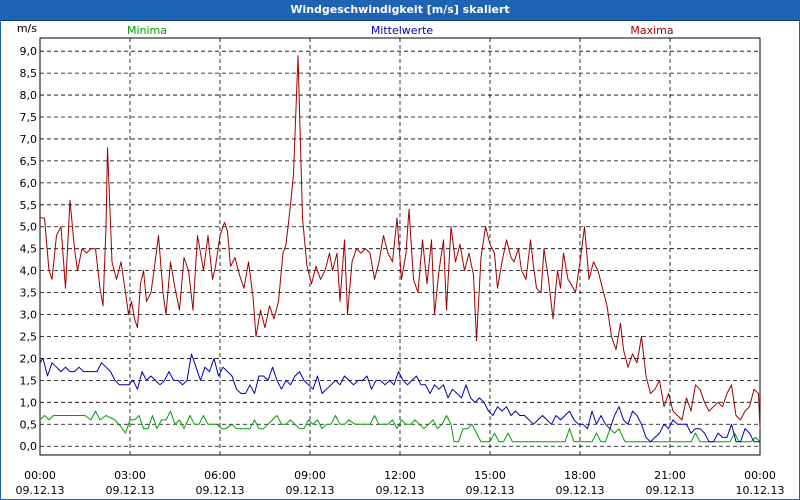  I want to click on y-tick-label: 5,0, so click(29, 227).